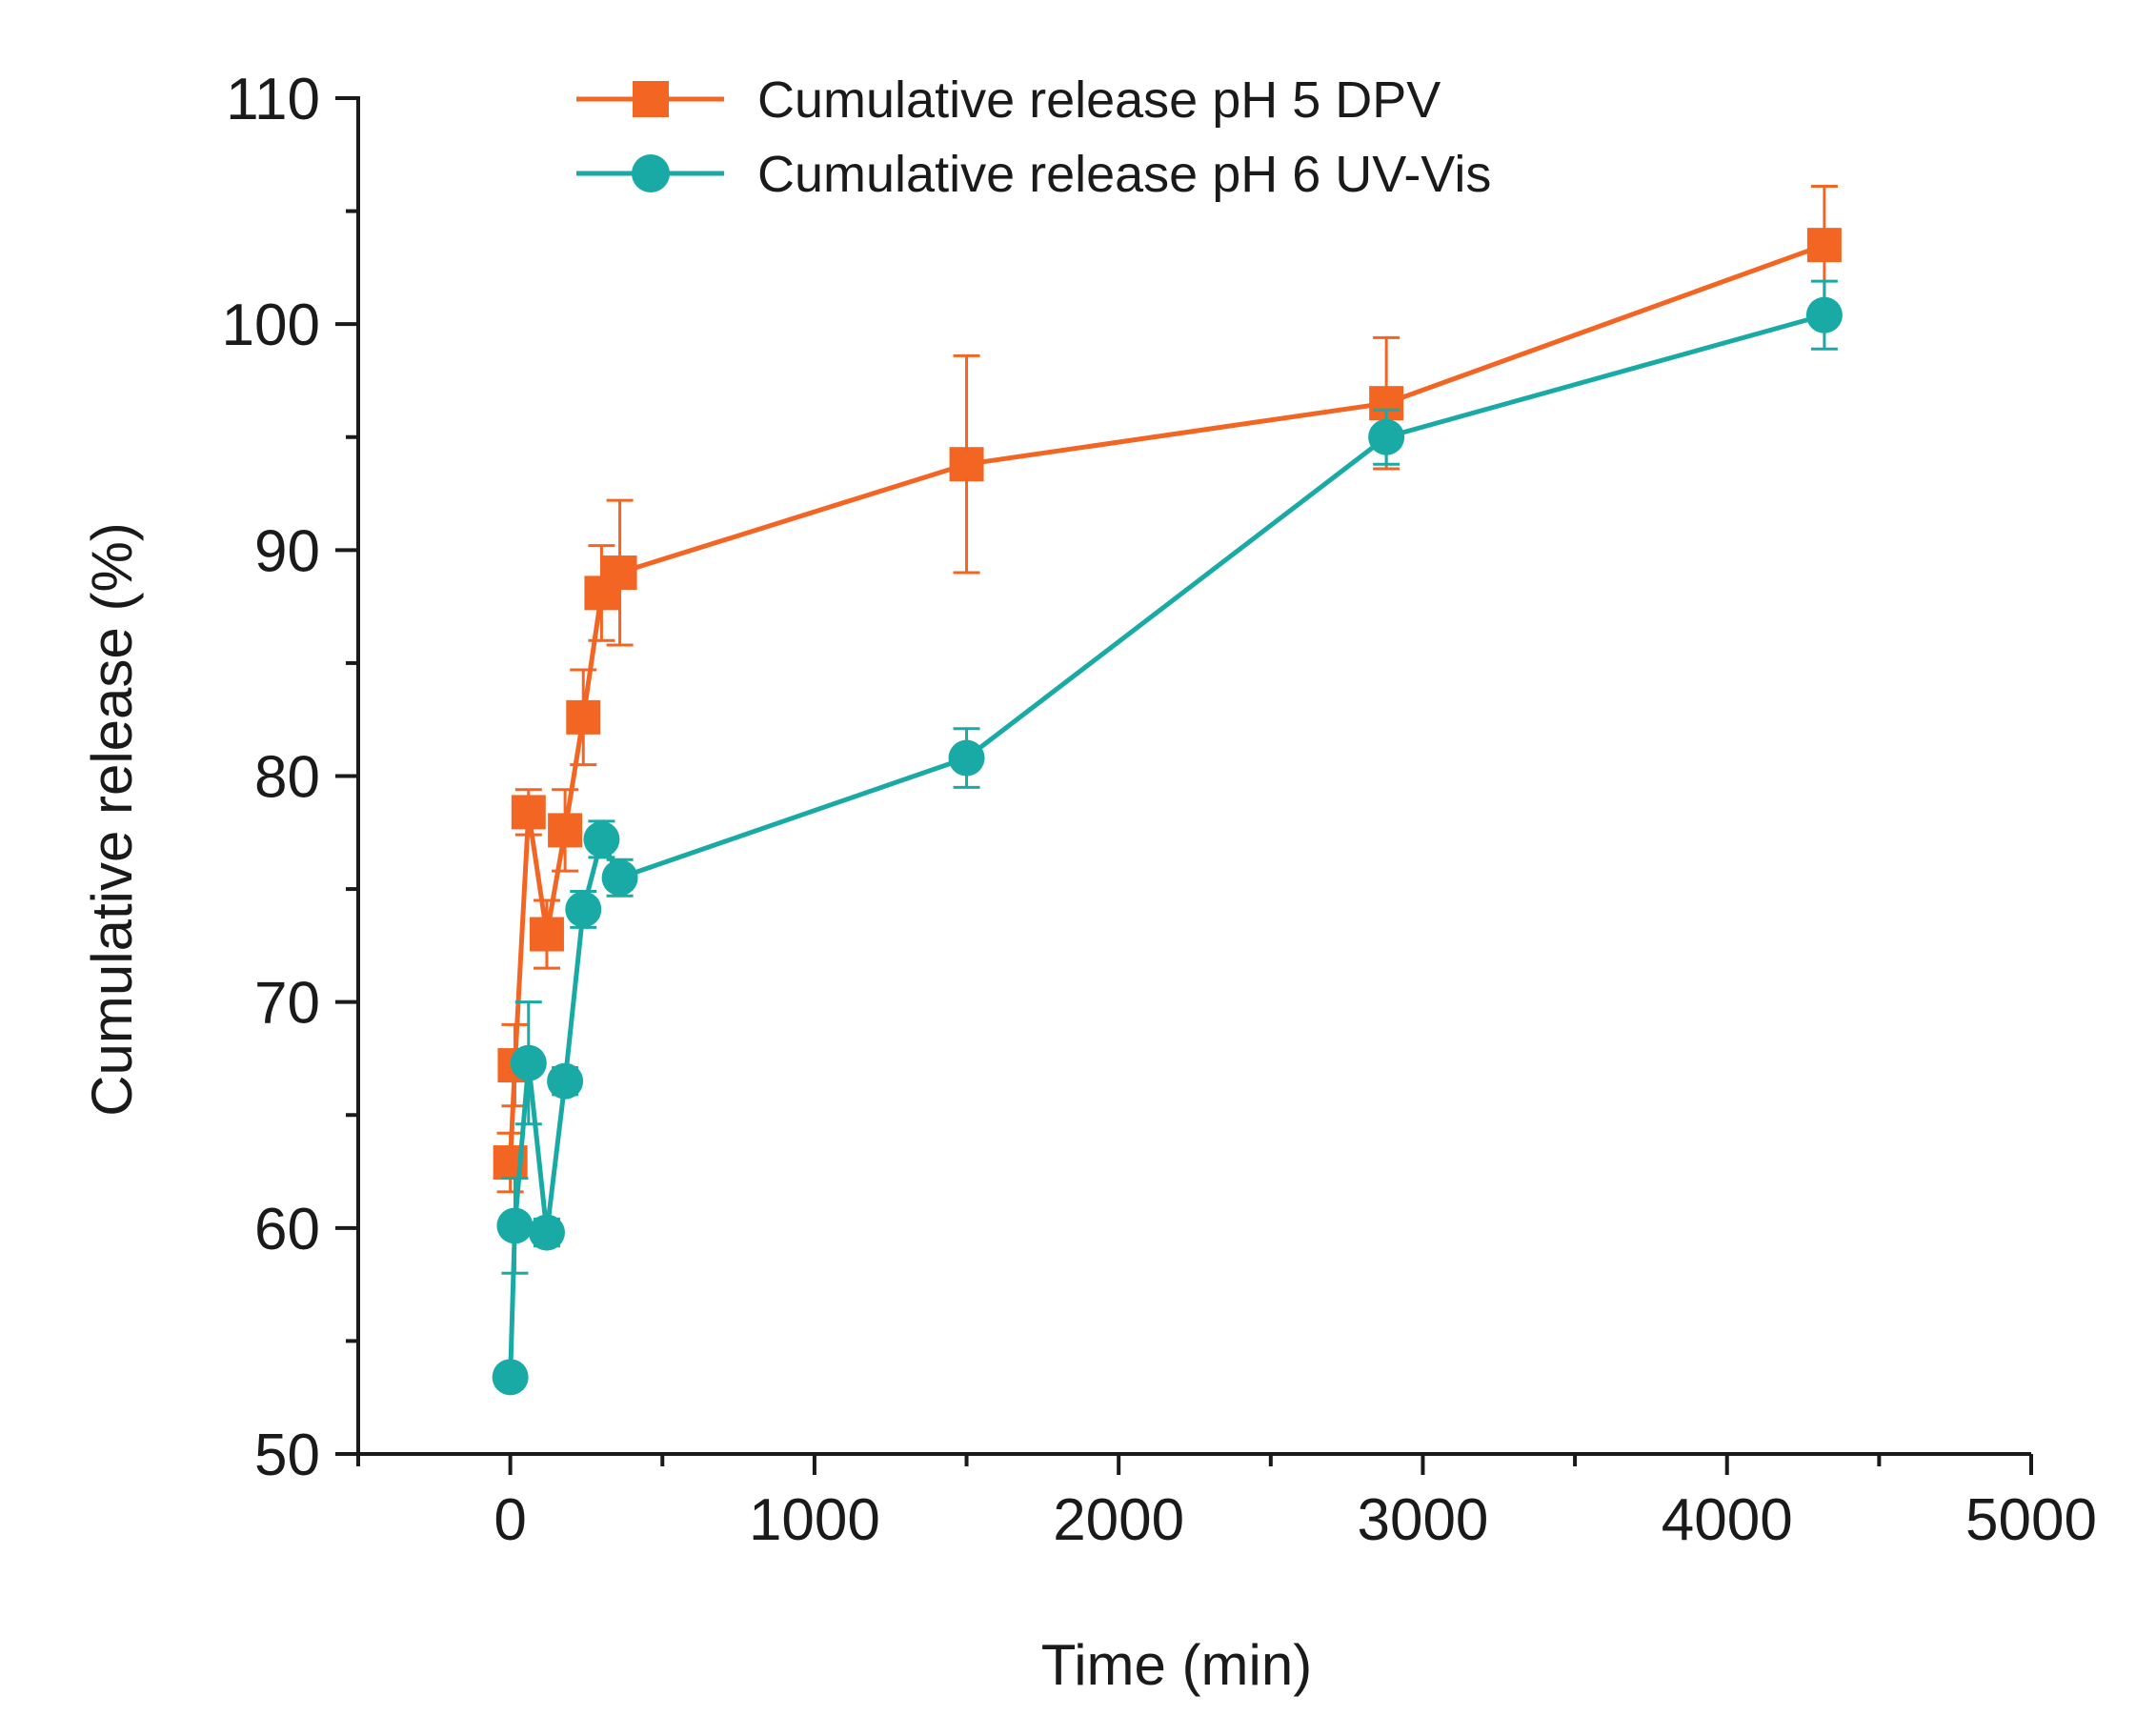 The height and width of the screenshot is (1736, 2136). Describe the element at coordinates (287, 1004) in the screenshot. I see `y-tick-label: 70` at that location.